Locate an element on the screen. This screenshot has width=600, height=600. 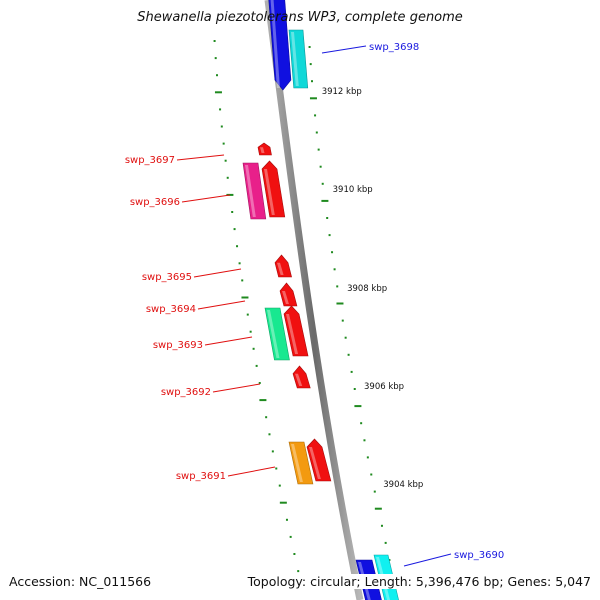
accession-text: Accession: NC_011566 is located at coordinates (80, 581).